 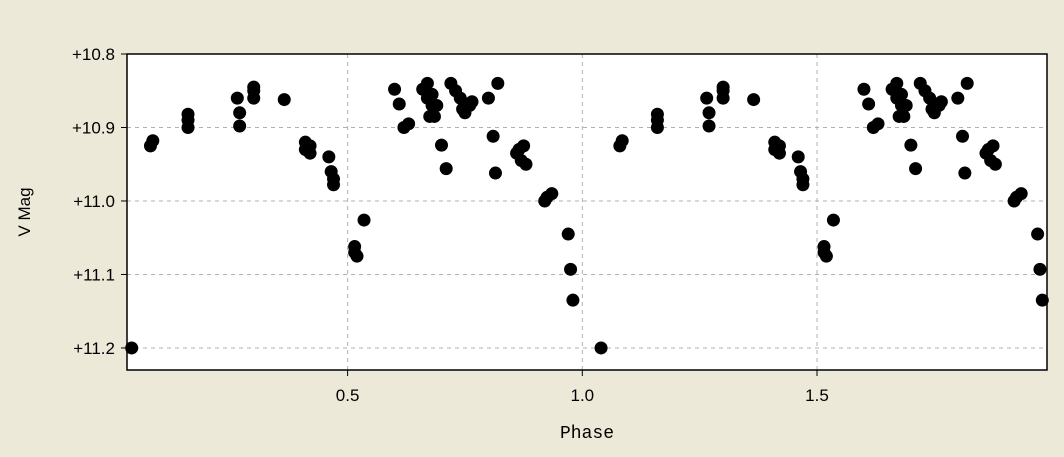 What do you see at coordinates (93, 127) in the screenshot?
I see `y-tick-label: +10.9` at bounding box center [93, 127].